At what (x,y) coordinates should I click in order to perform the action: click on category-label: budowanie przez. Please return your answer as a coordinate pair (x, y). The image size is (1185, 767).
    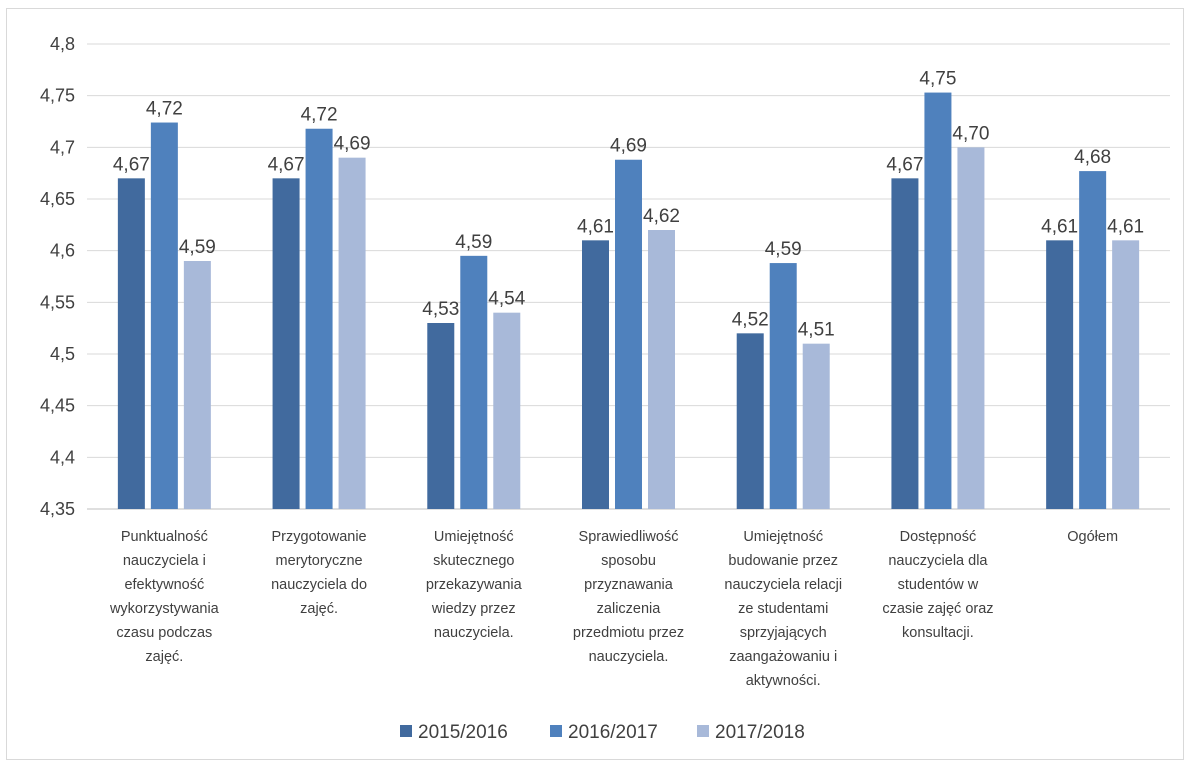
    Looking at the image, I should click on (783, 561).